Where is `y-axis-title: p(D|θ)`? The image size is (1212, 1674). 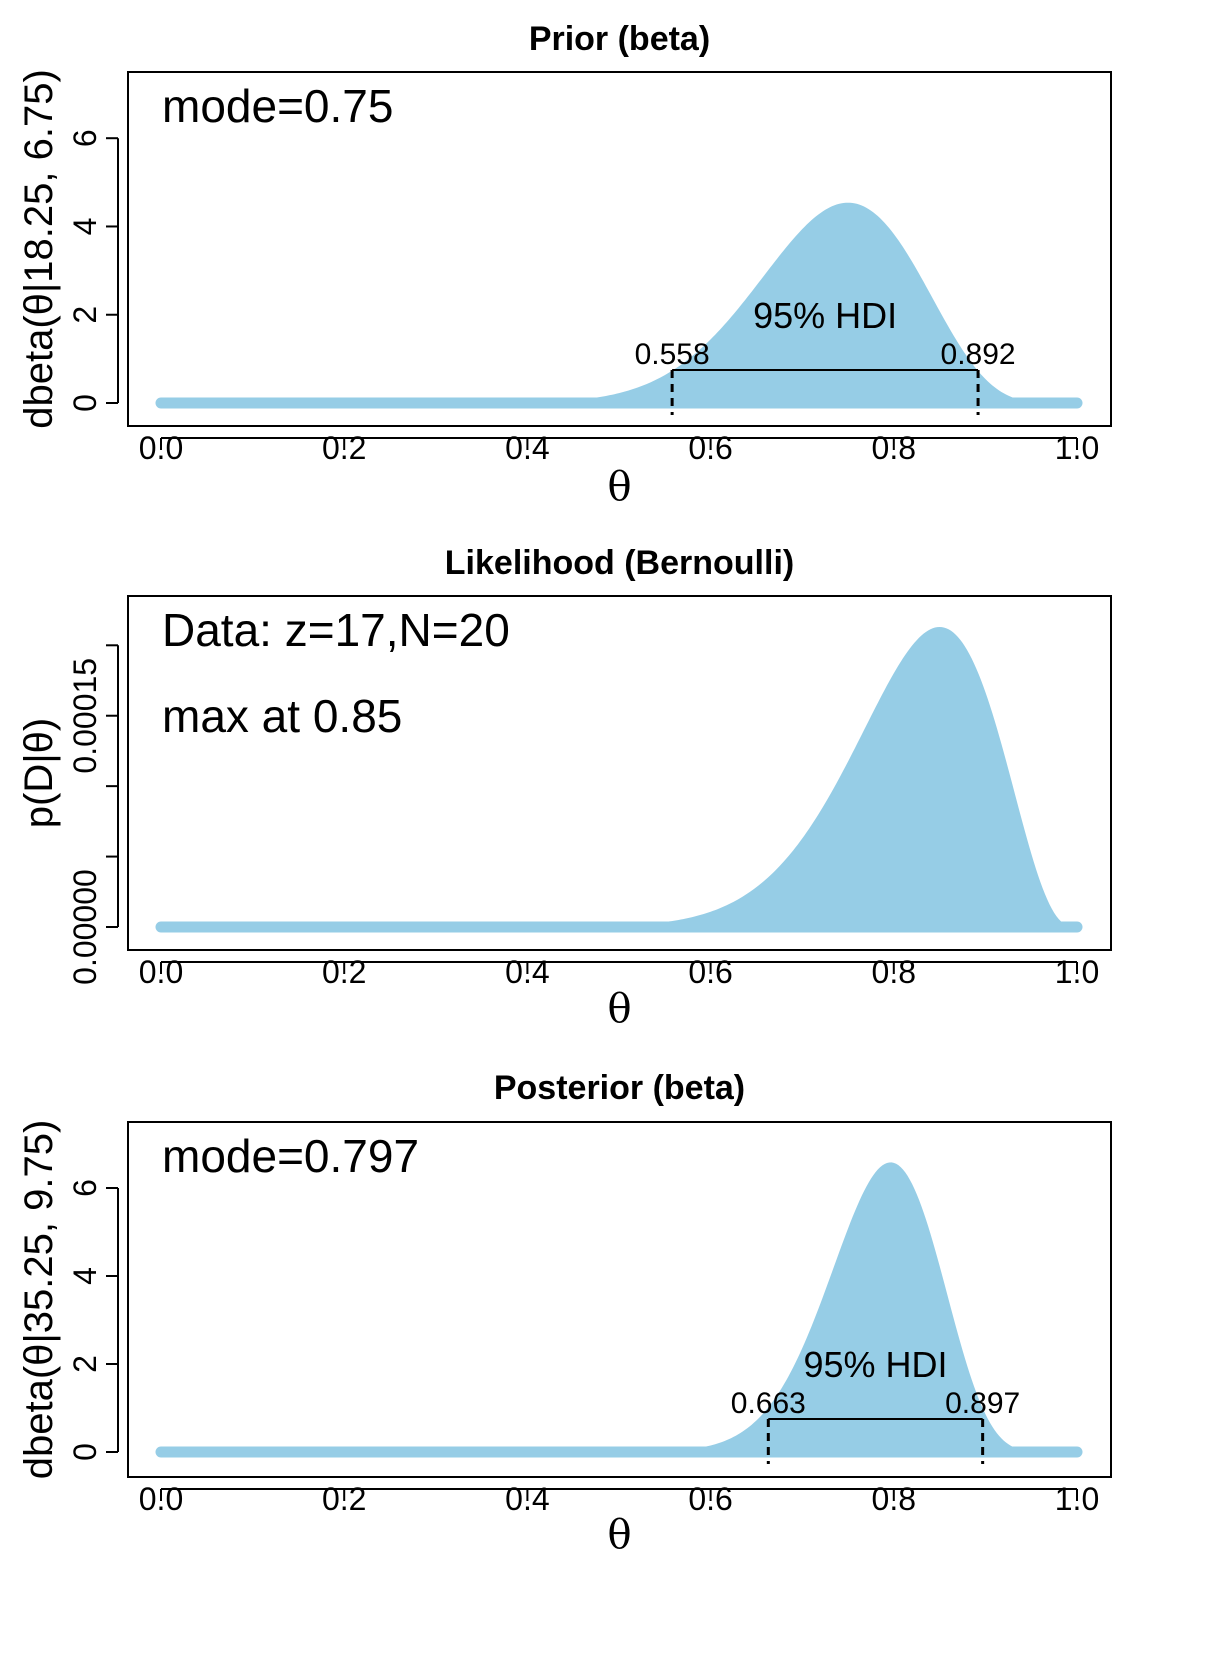 y-axis-title: p(D|θ) is located at coordinates (39, 773).